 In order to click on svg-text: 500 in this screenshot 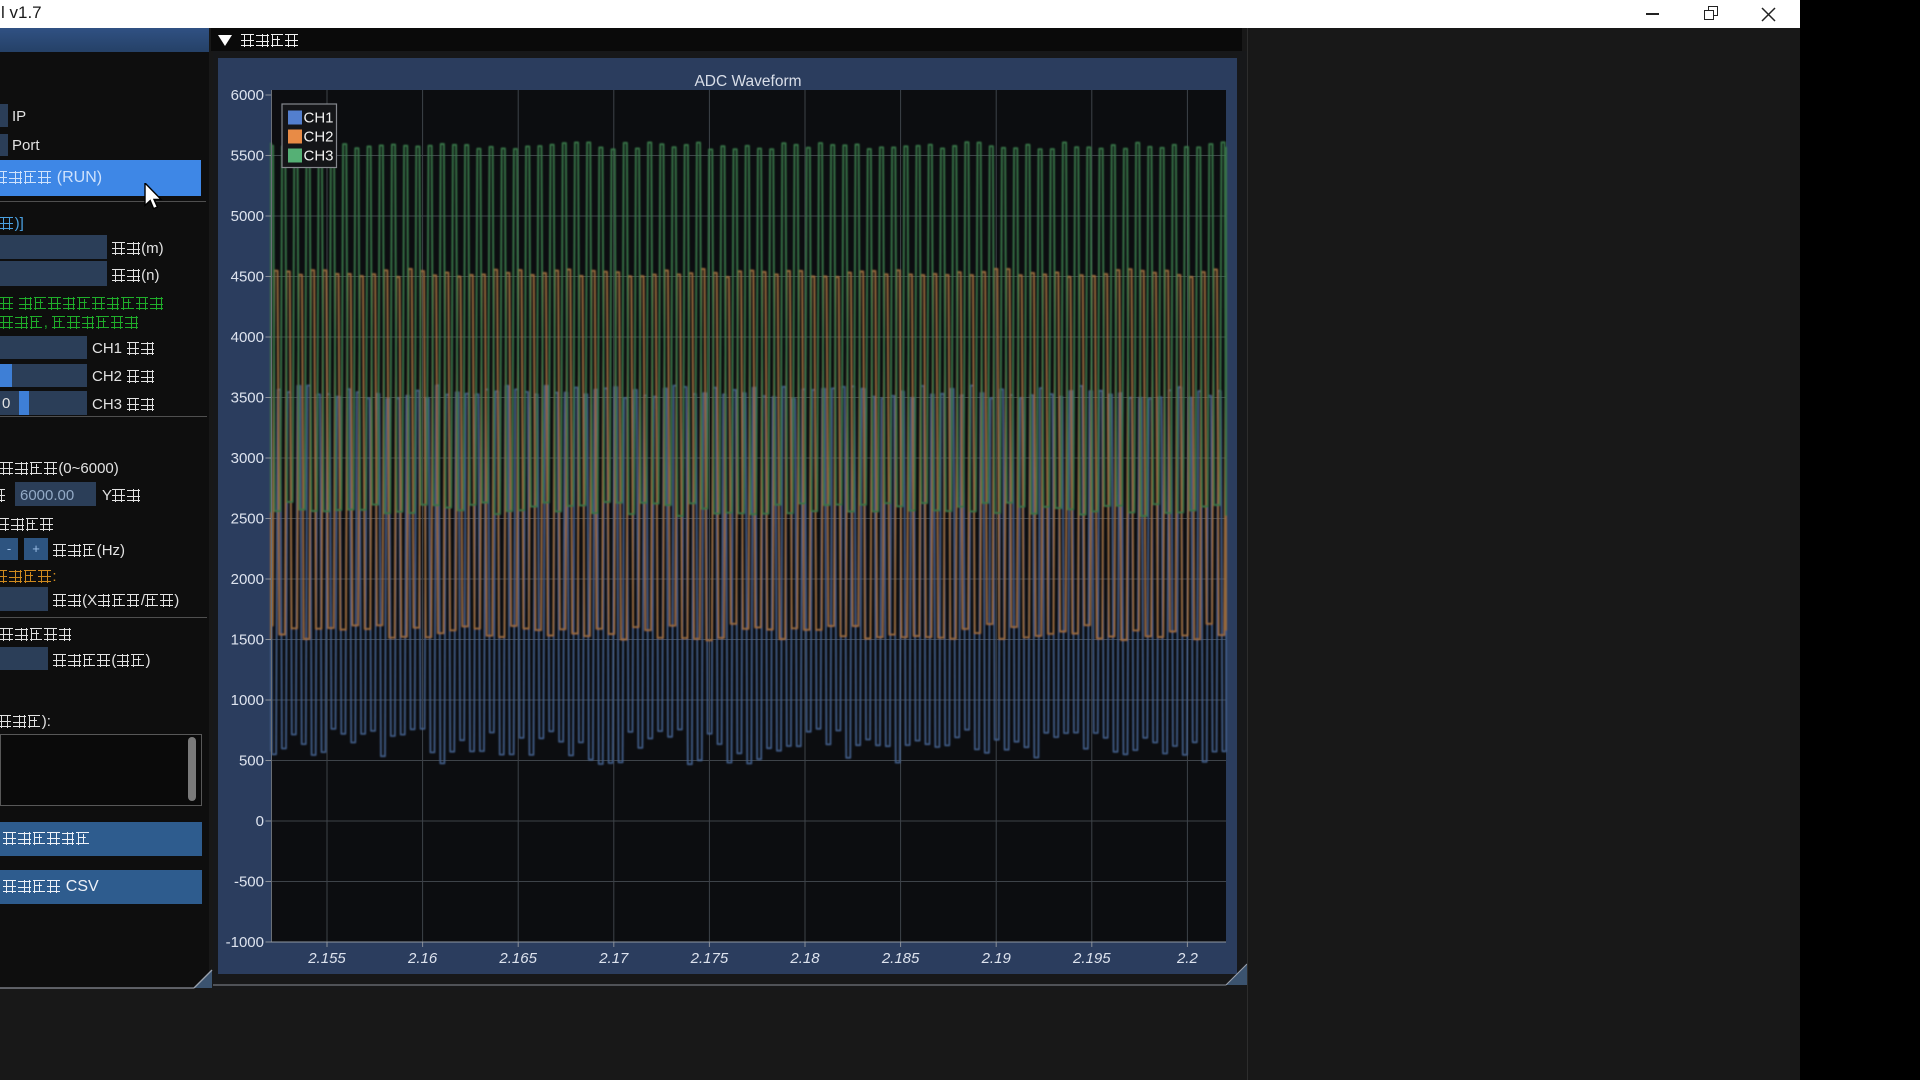, I will do `click(251, 761)`.